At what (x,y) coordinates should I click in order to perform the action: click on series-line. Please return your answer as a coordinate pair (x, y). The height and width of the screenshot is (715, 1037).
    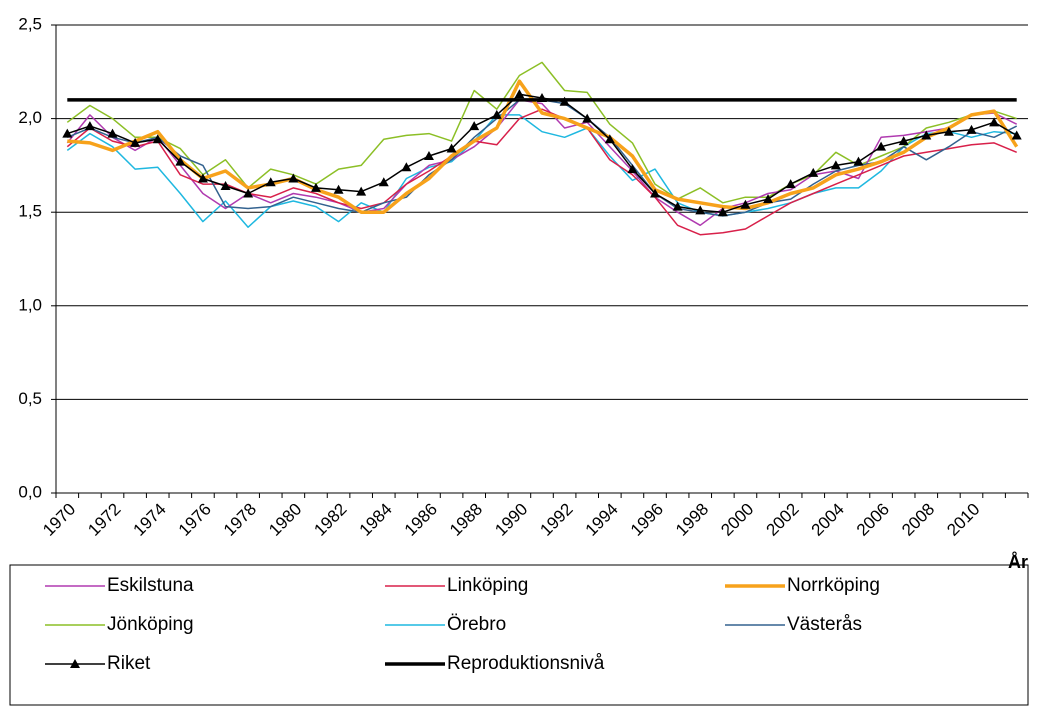
    Looking at the image, I should click on (541, 171).